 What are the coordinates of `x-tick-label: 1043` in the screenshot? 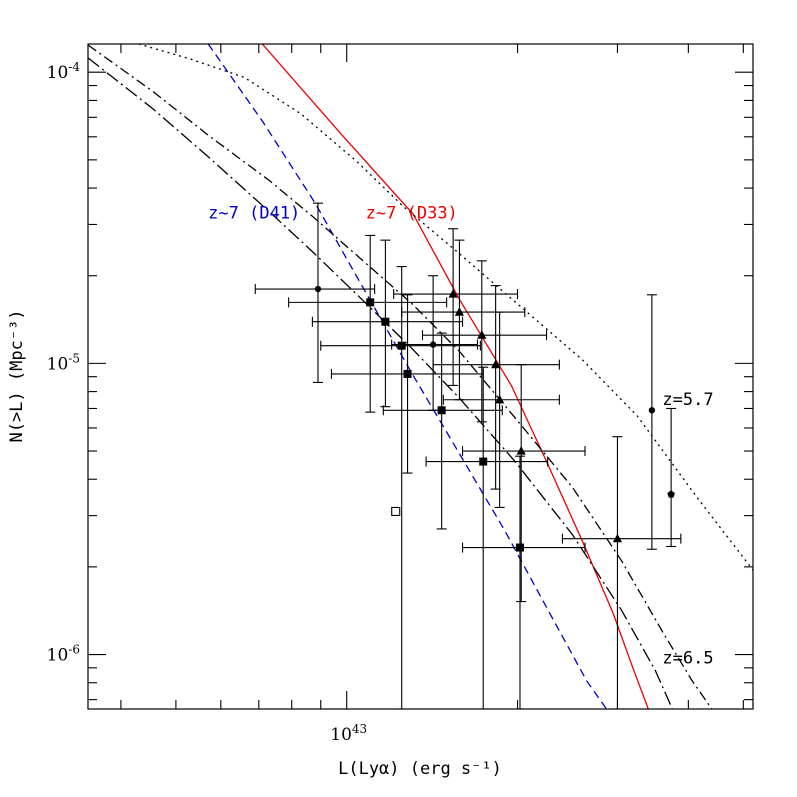 It's located at (348, 733).